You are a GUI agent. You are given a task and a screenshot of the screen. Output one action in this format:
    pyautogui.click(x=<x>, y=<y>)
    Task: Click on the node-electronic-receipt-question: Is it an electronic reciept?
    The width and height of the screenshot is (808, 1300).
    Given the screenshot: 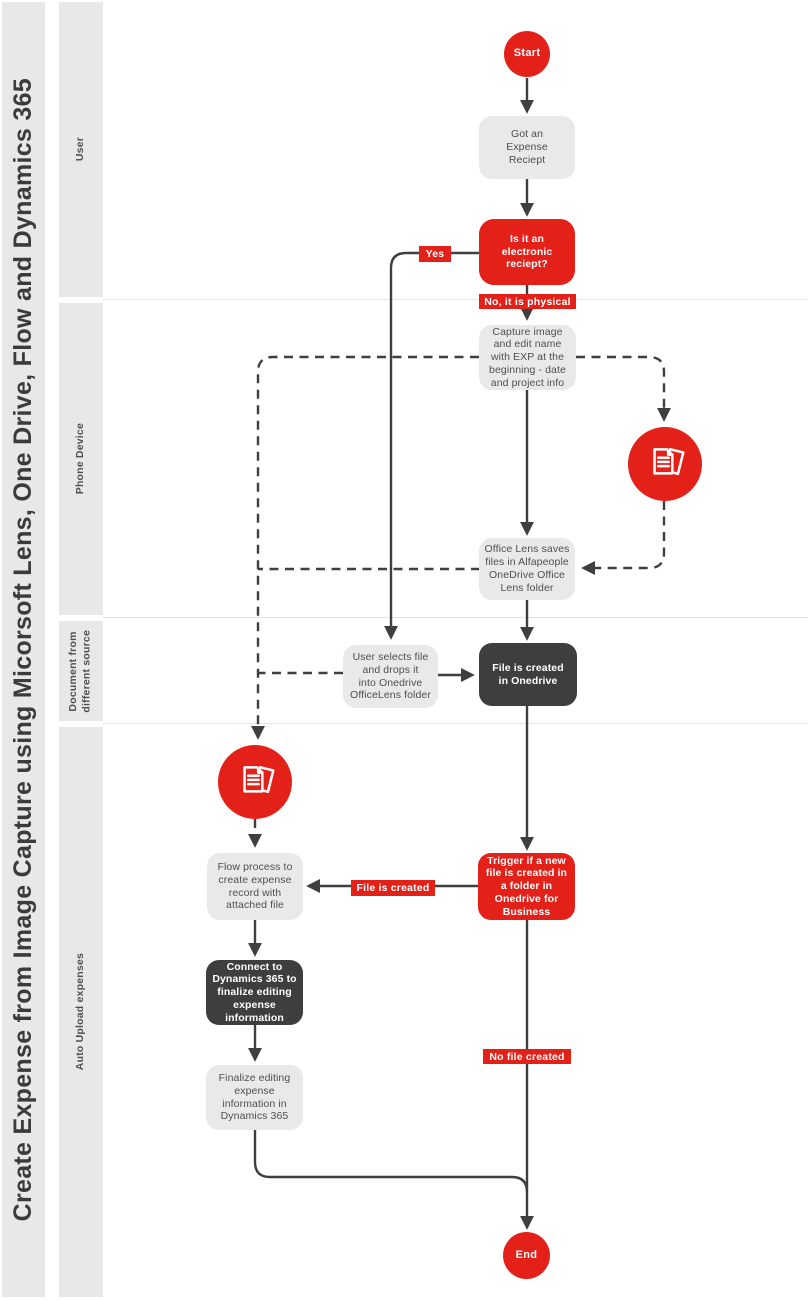 What is the action you would take?
    pyautogui.click(x=527, y=252)
    